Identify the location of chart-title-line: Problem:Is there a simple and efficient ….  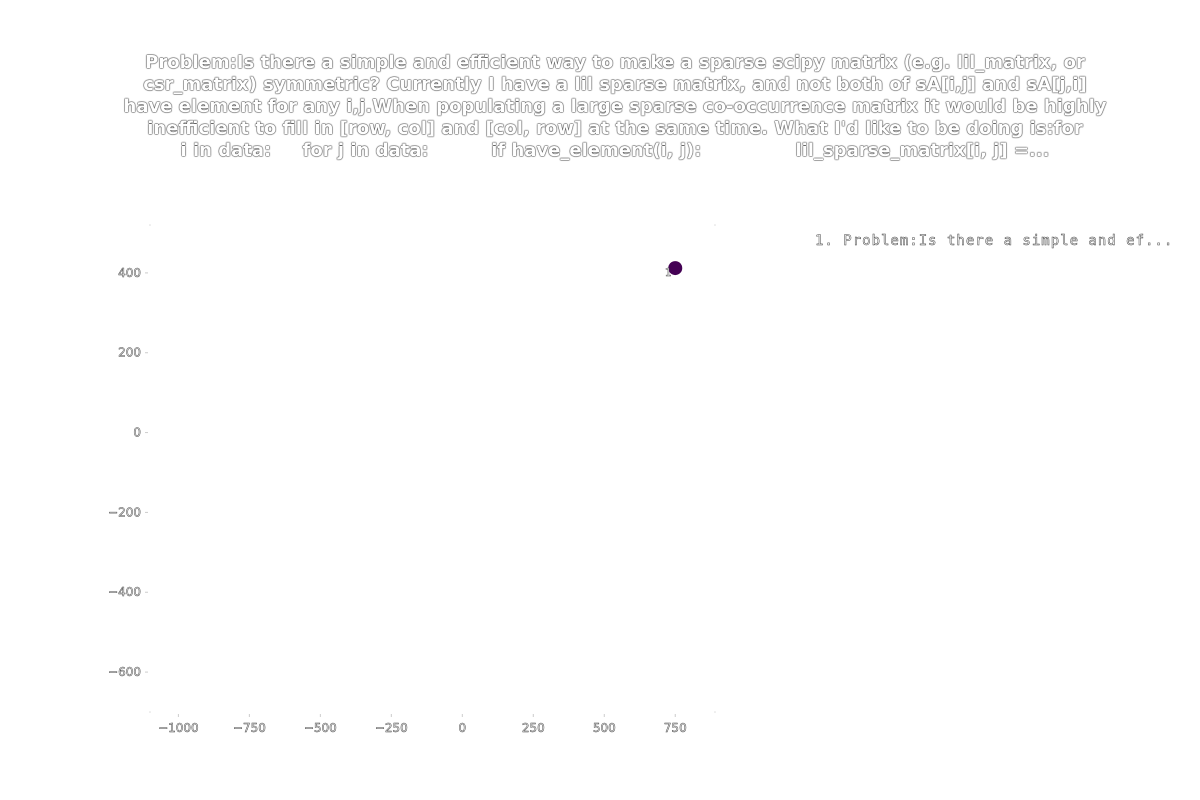
(615, 62).